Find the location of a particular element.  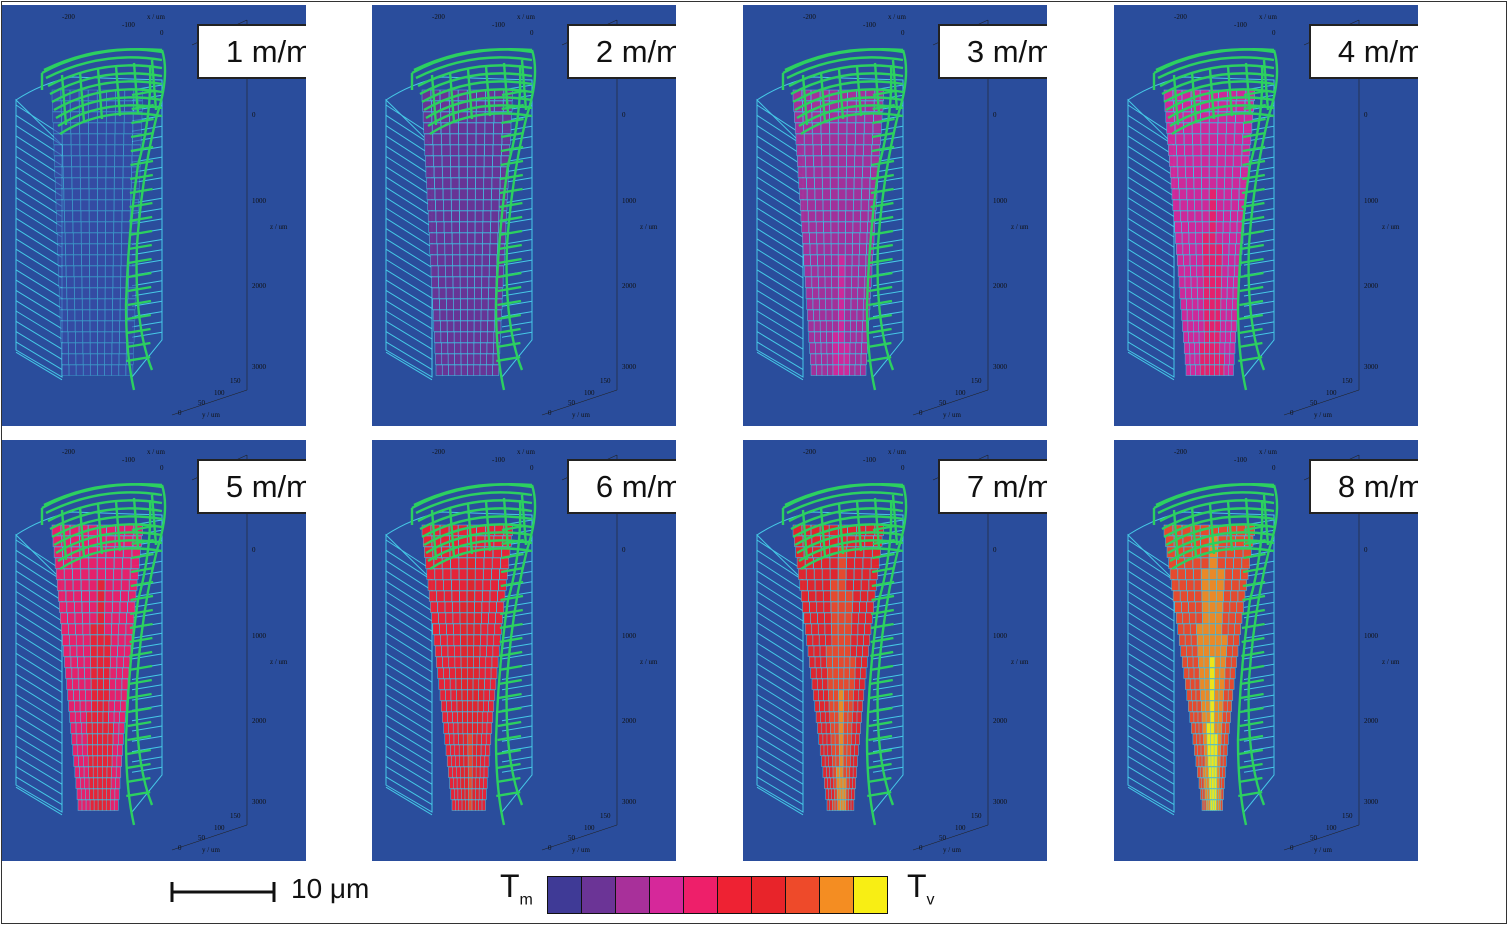

scale-bar is located at coordinates (223, 892).